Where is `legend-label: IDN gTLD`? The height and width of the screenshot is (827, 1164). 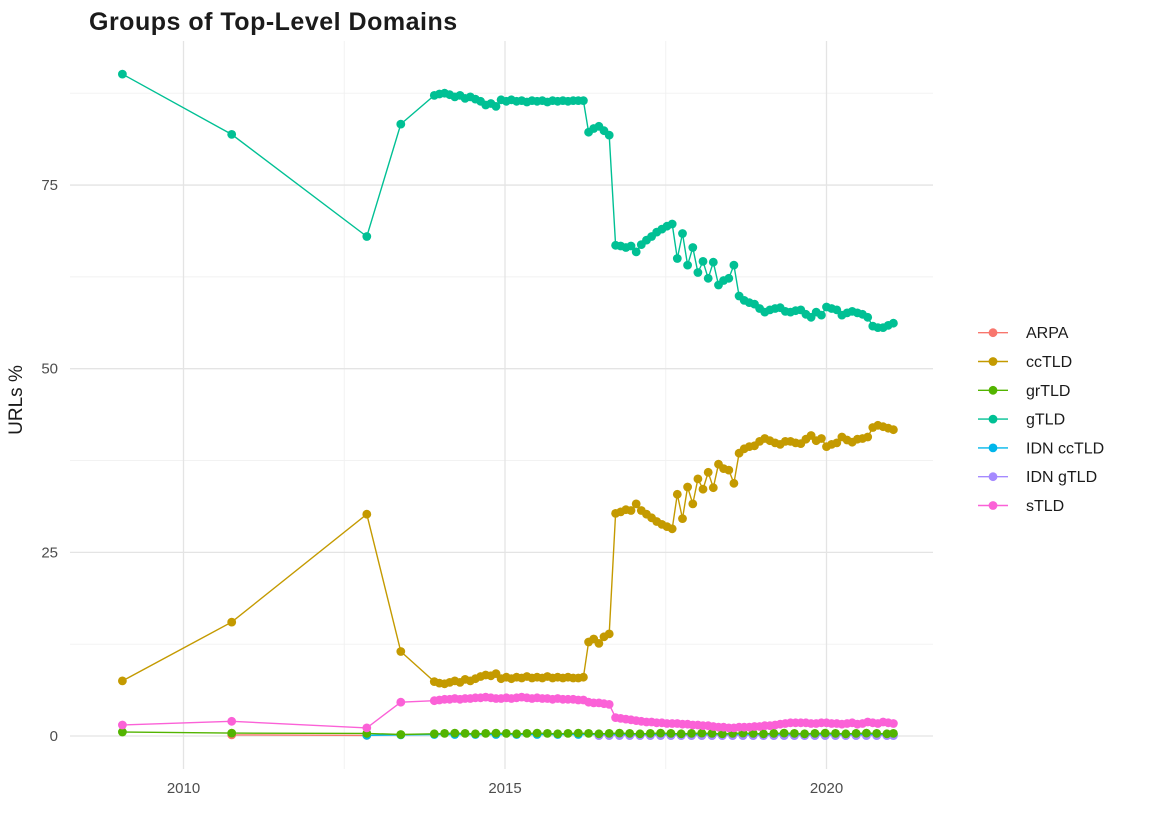 legend-label: IDN gTLD is located at coordinates (1061, 477).